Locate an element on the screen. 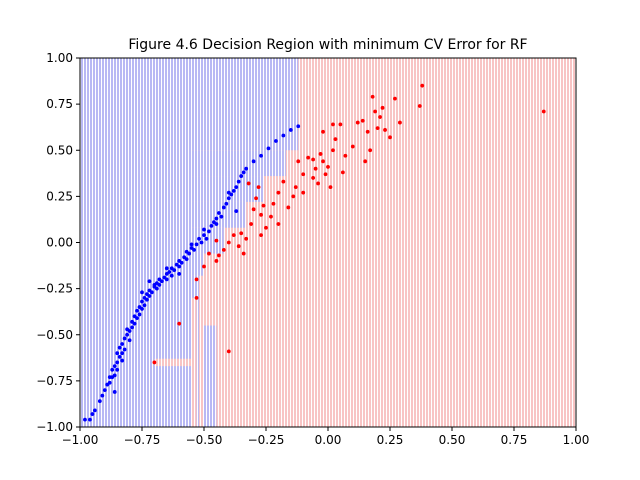 Image resolution: width=640 pixels, height=480 pixels. y-tick-label: 0.00 is located at coordinates (59, 243).